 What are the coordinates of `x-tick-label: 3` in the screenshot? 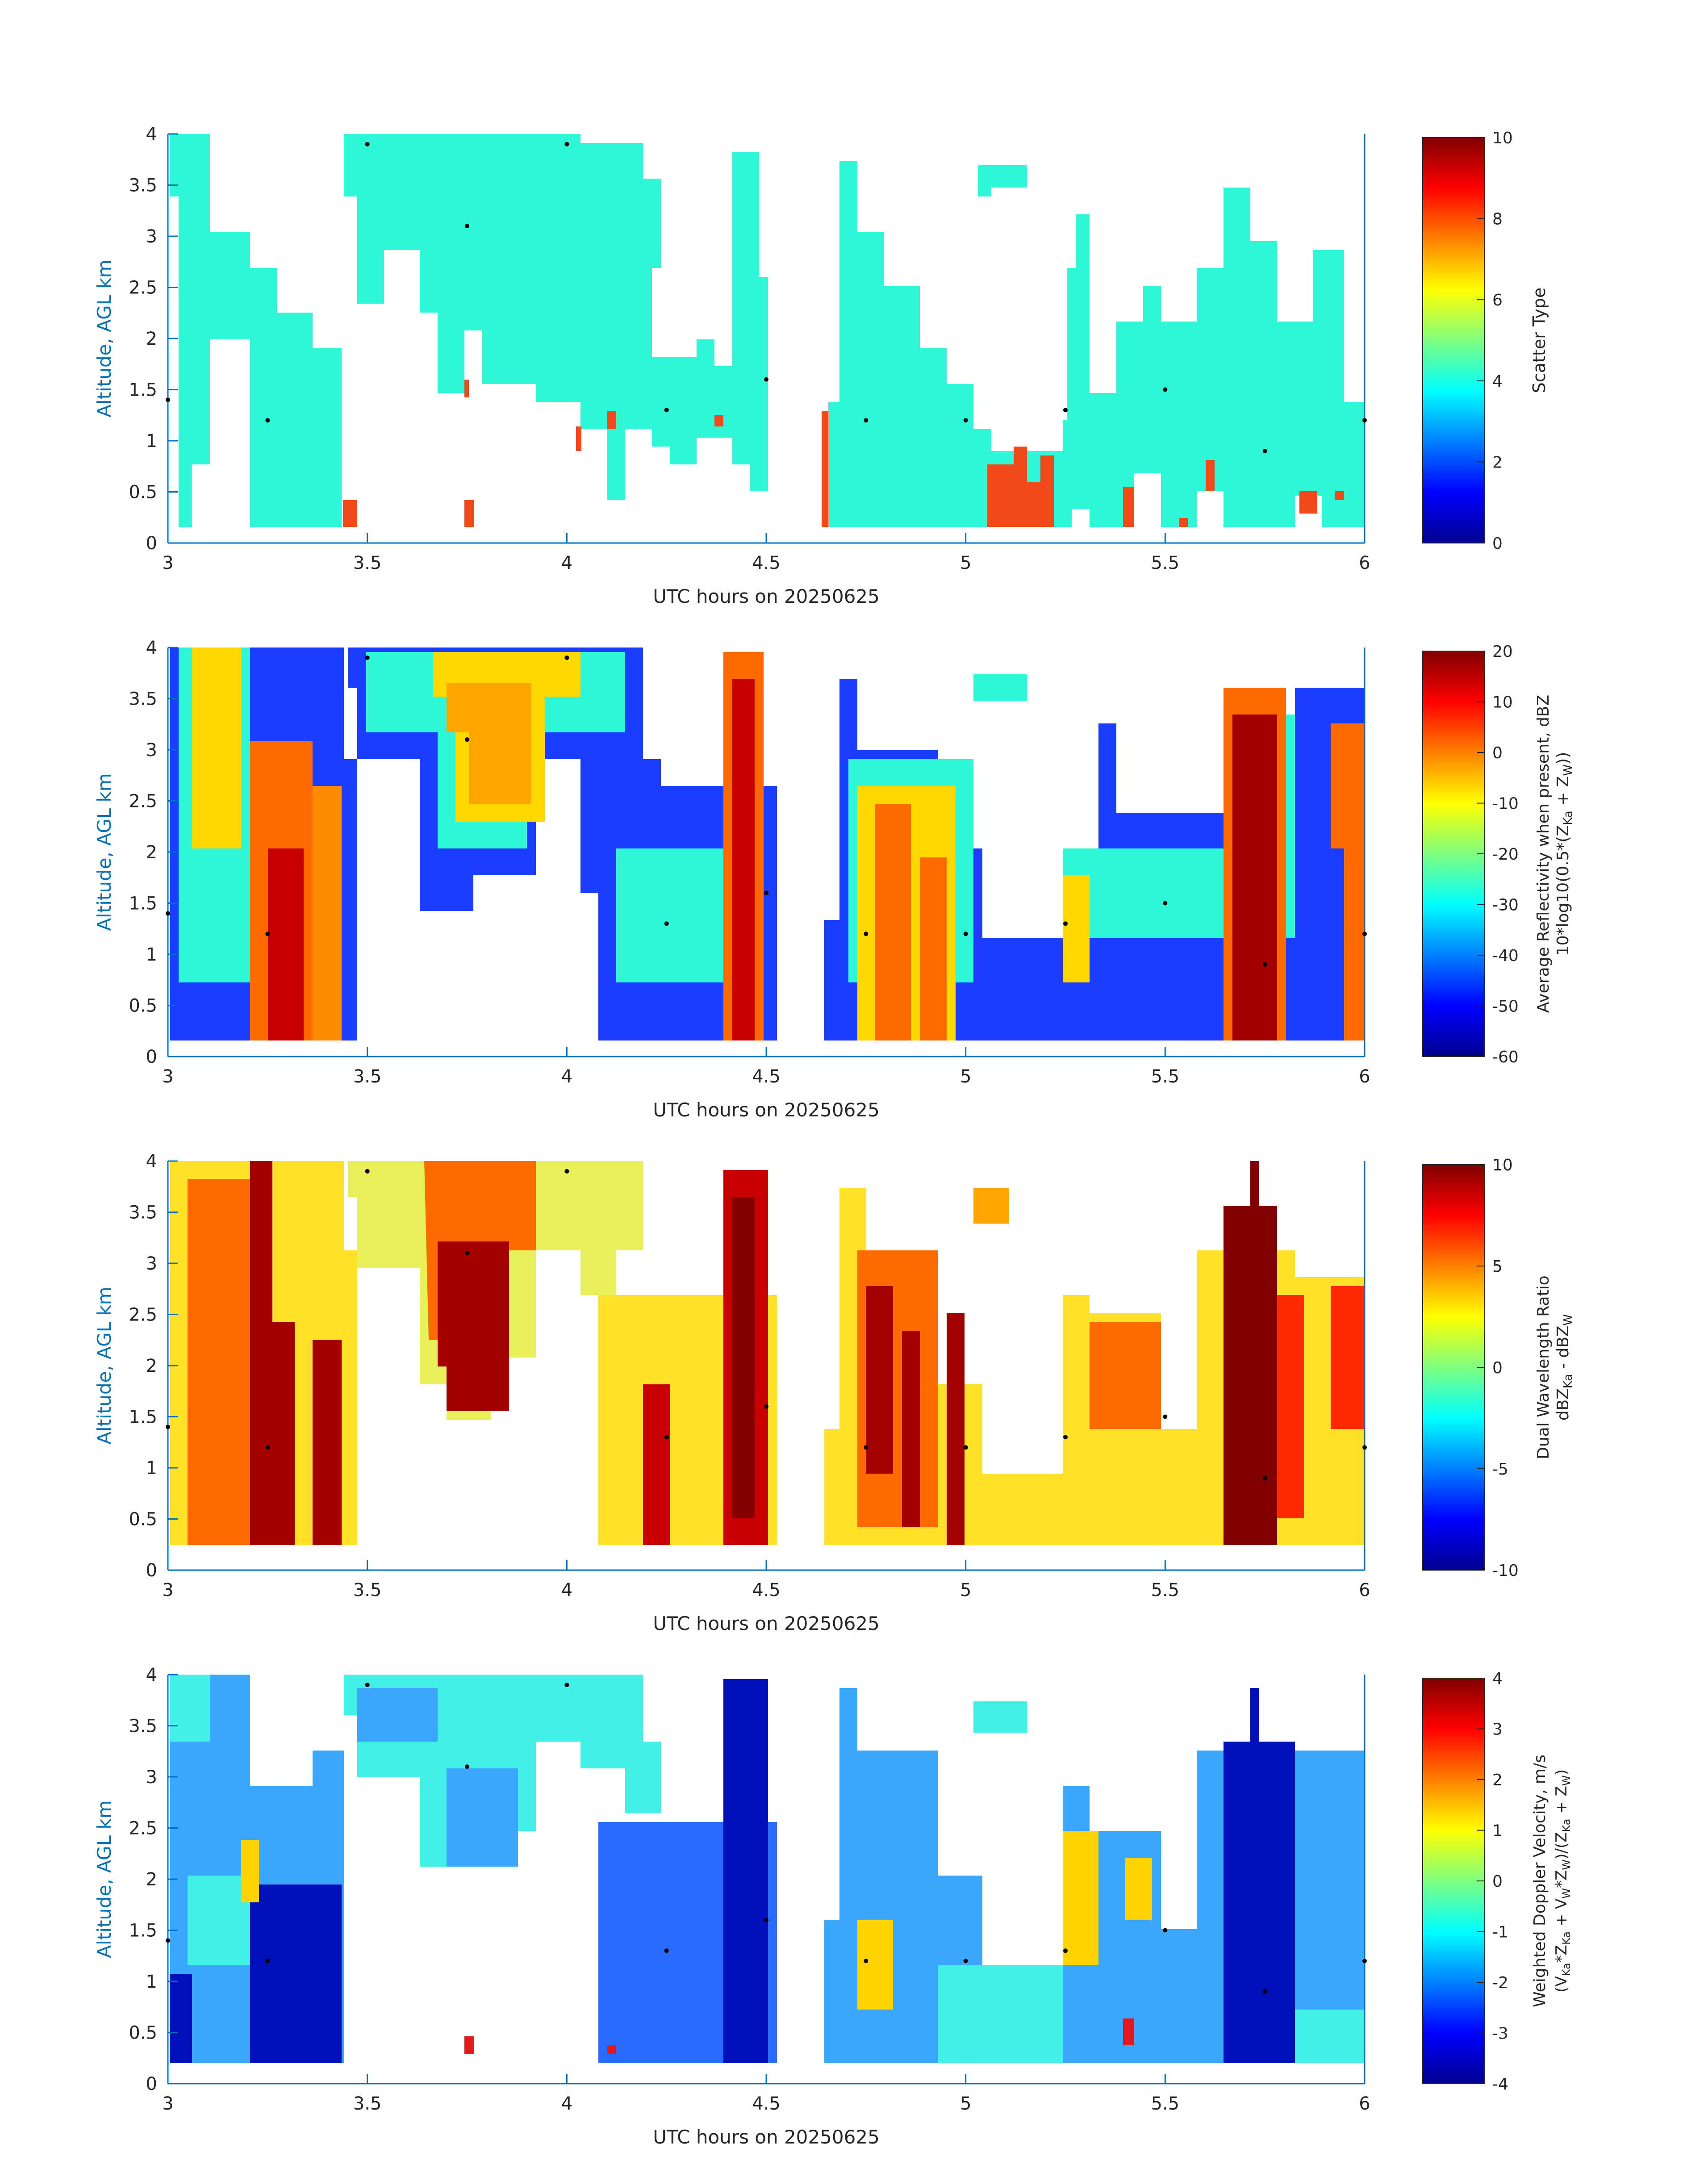 It's located at (167, 2103).